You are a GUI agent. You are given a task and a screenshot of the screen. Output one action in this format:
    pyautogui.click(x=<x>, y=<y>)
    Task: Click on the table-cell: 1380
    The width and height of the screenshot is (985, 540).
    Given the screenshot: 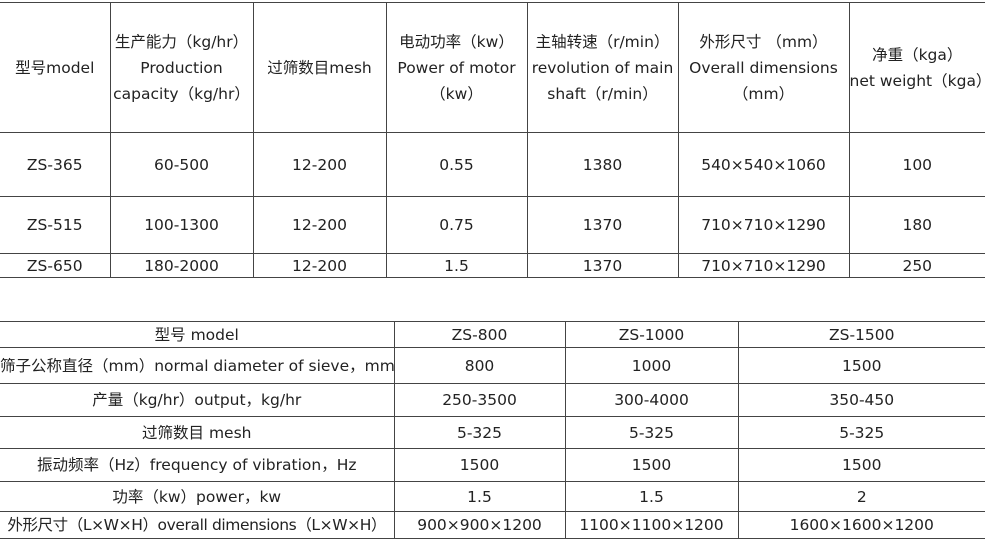 What is the action you would take?
    pyautogui.click(x=602, y=164)
    